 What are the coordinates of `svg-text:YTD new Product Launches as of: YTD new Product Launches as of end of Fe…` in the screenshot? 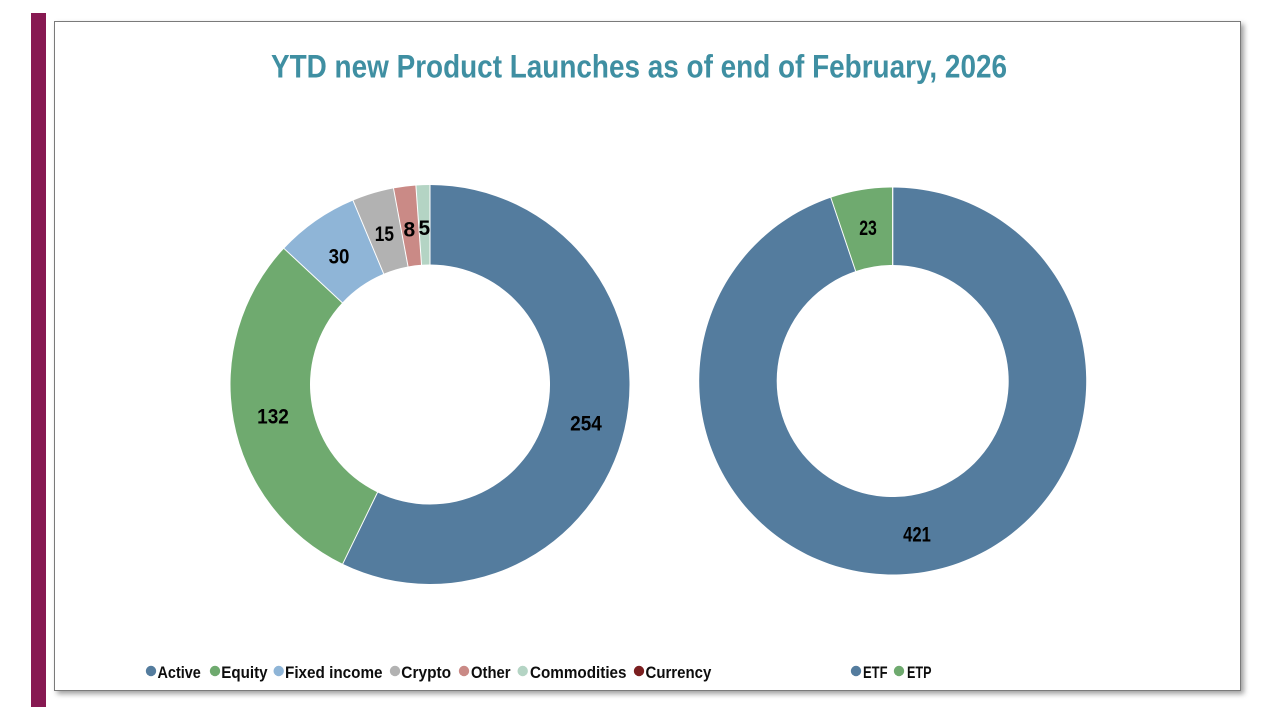 It's located at (639, 67).